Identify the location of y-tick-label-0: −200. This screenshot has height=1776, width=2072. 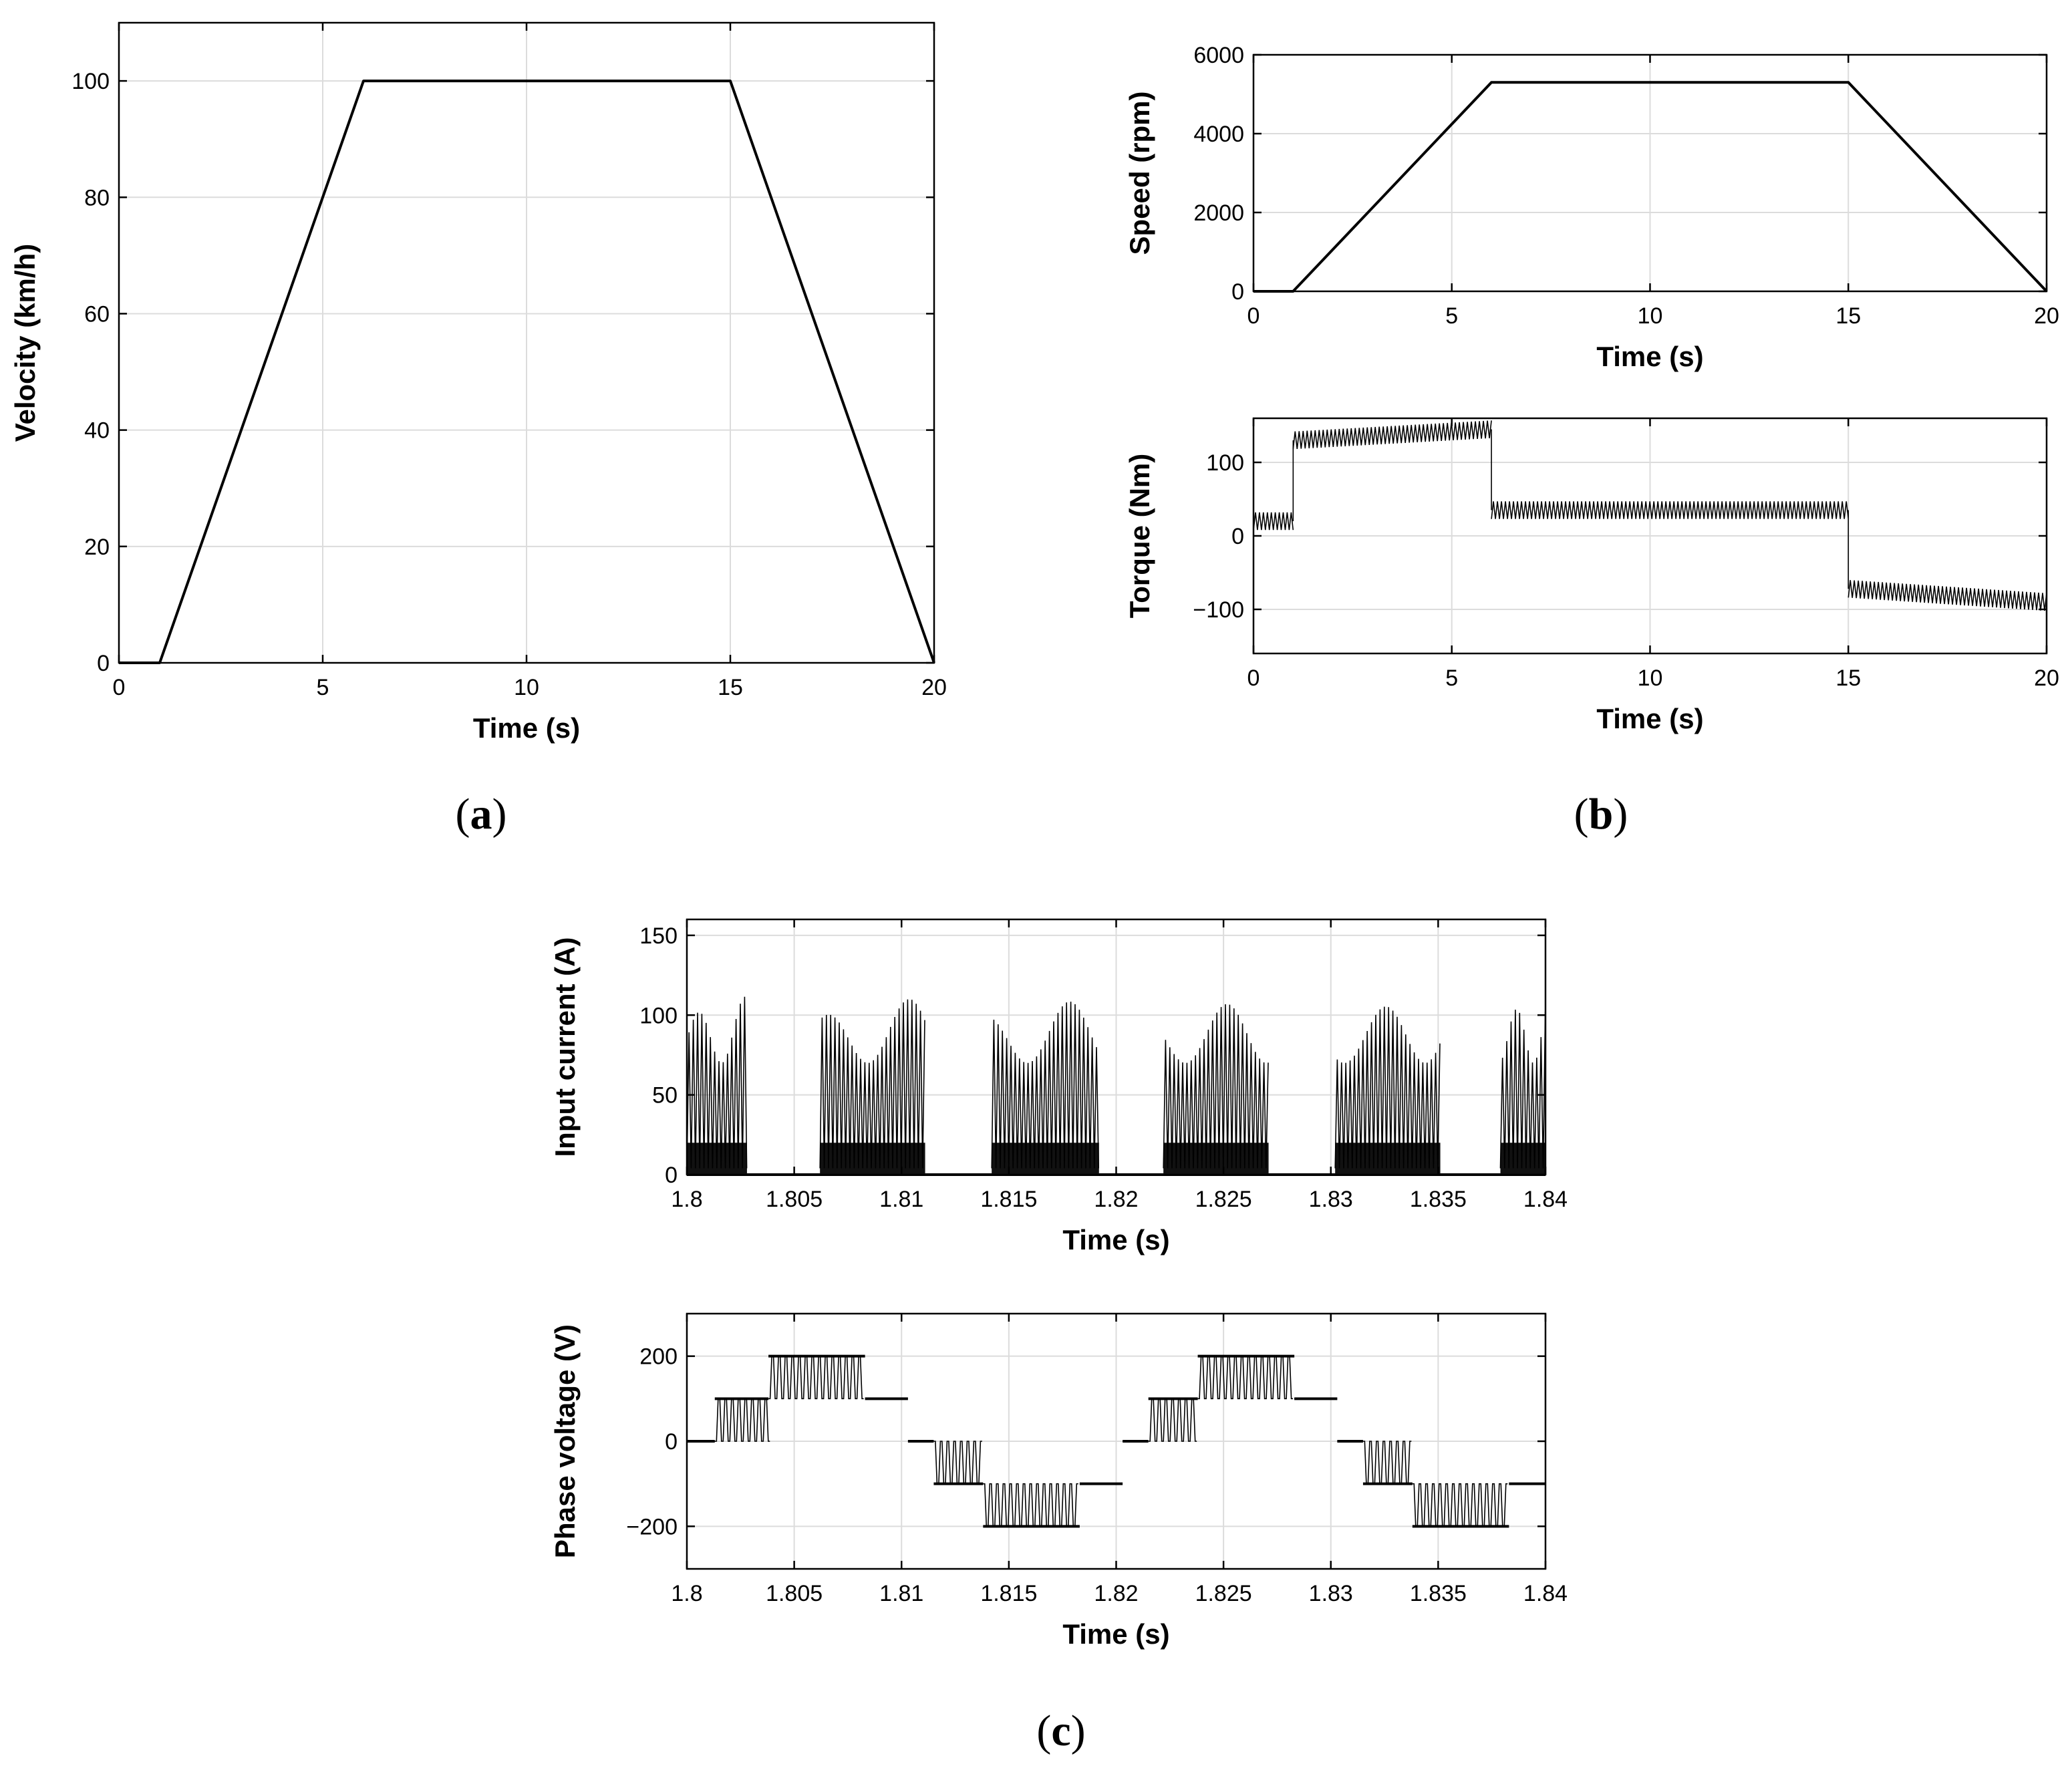
(652, 1527).